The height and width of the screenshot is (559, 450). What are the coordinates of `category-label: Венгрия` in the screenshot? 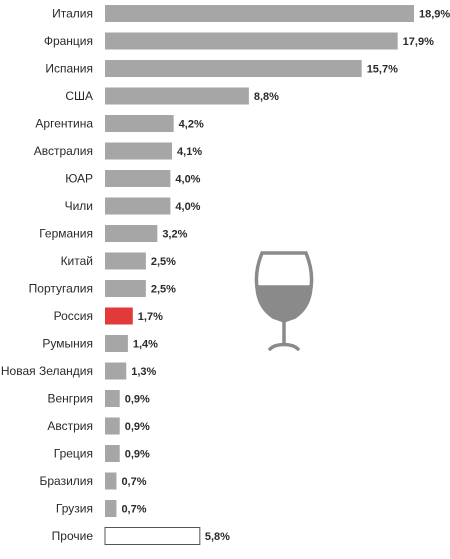 It's located at (70, 399).